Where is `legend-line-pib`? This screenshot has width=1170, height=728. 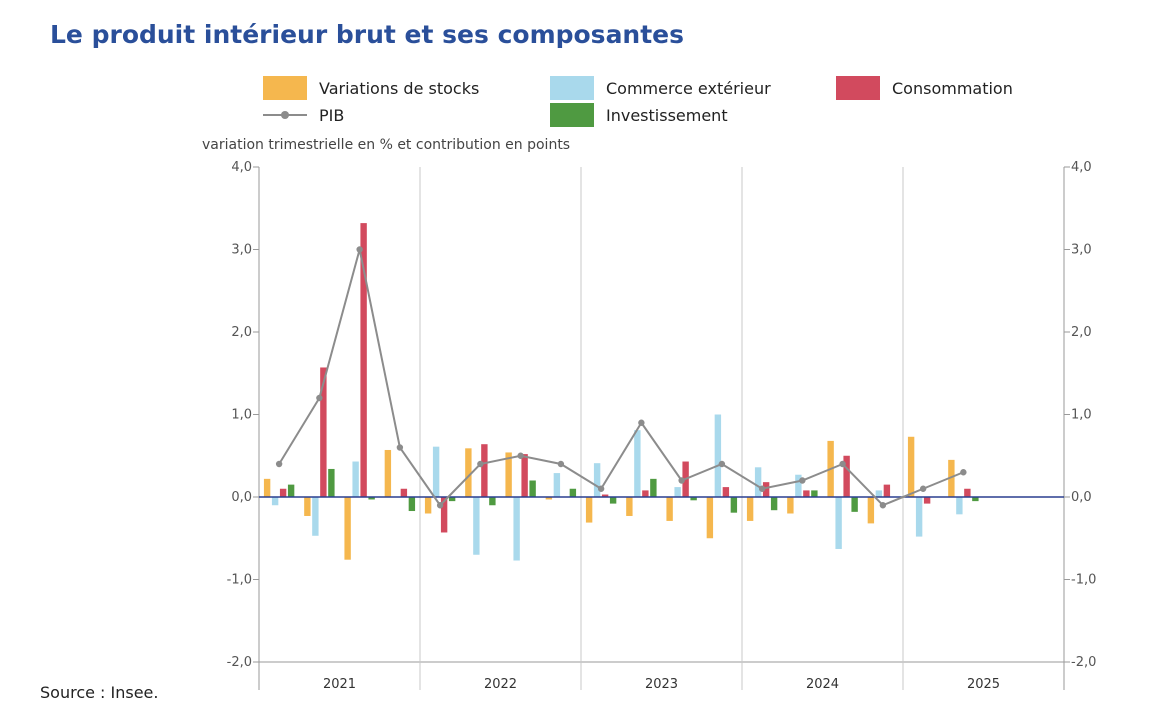 legend-line-pib is located at coordinates (285, 115).